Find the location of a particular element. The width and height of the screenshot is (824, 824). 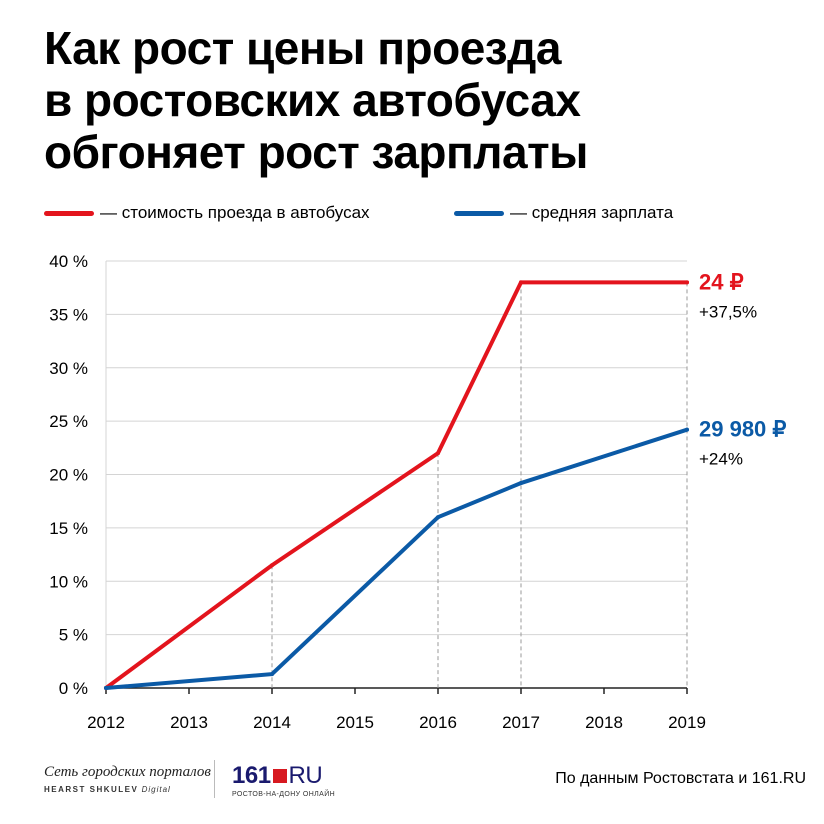

site-logo-mark: 161 RU is located at coordinates (283, 776).